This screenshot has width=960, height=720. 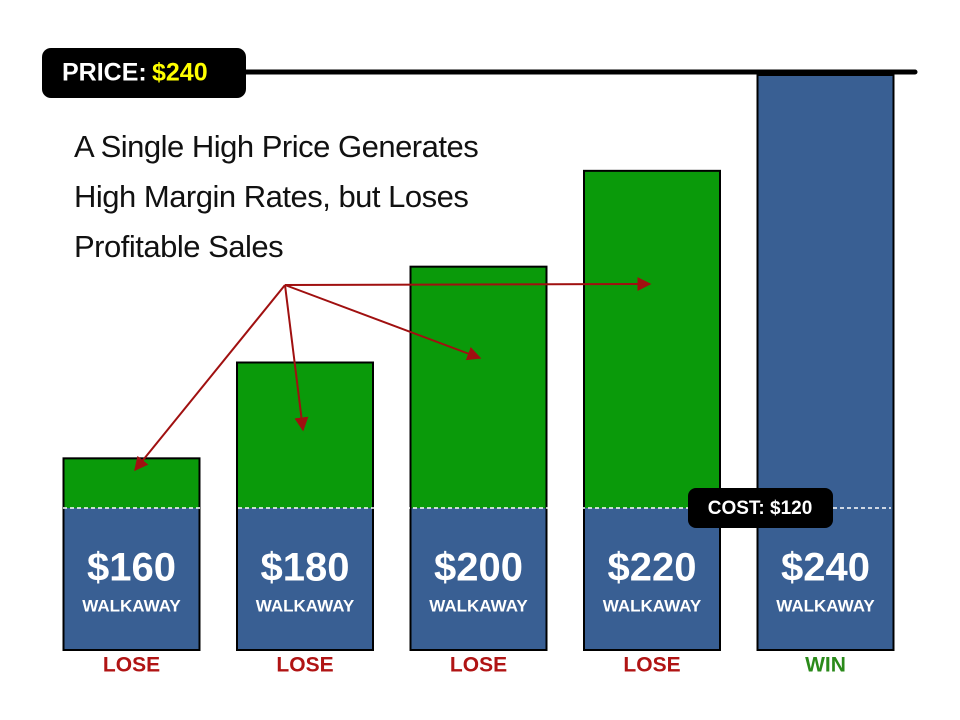 I want to click on outcome-label: WIN, so click(x=825, y=665).